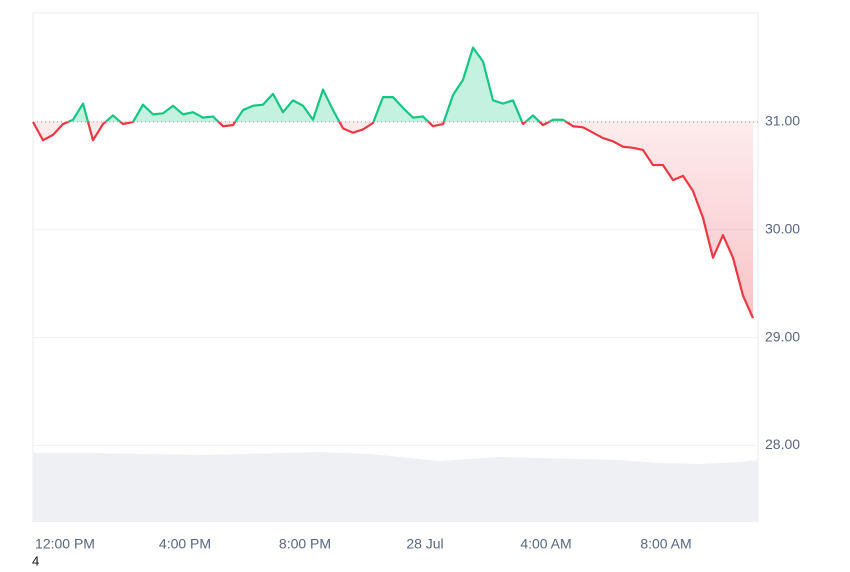 The height and width of the screenshot is (572, 850). What do you see at coordinates (65, 544) in the screenshot?
I see `x-tick-label: 12:00 PM` at bounding box center [65, 544].